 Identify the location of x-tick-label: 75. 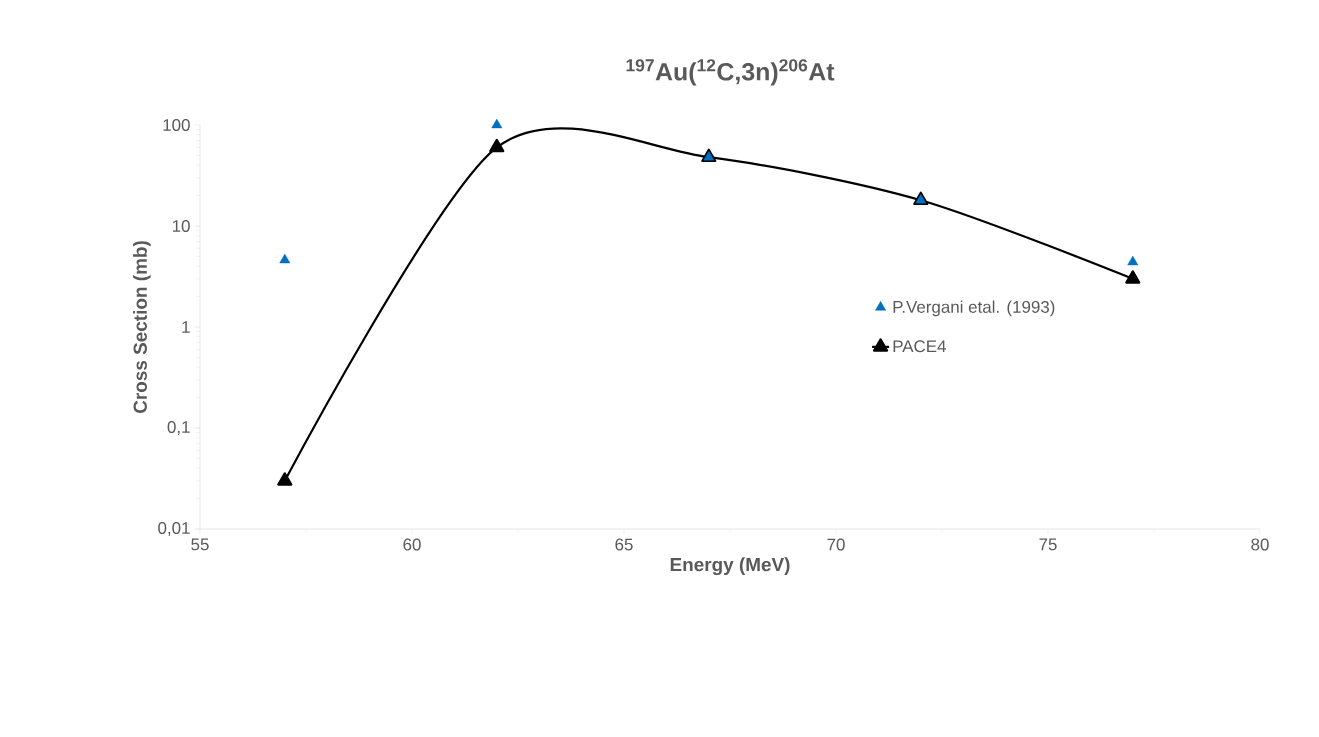
(1048, 544).